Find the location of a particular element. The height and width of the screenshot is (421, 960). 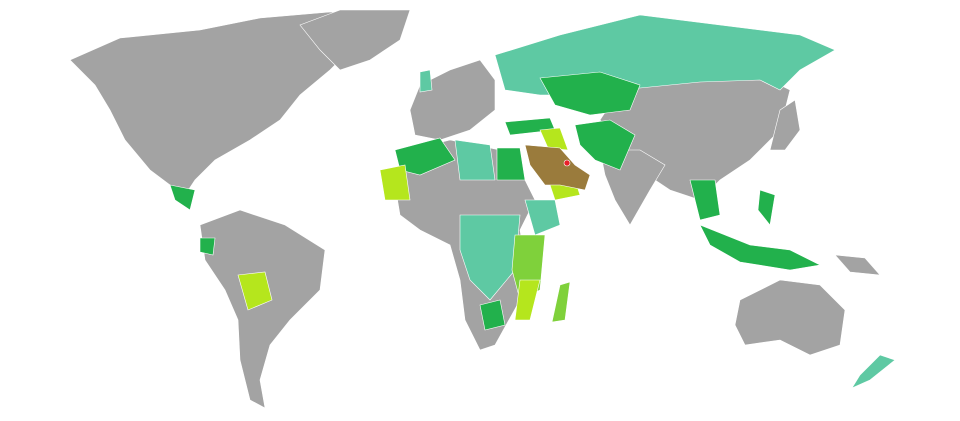

uk is located at coordinates (426, 81).